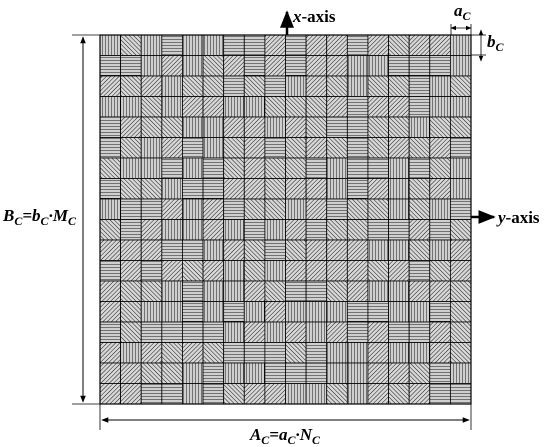  What do you see at coordinates (458, 10) in the screenshot?
I see `label-part: a` at bounding box center [458, 10].